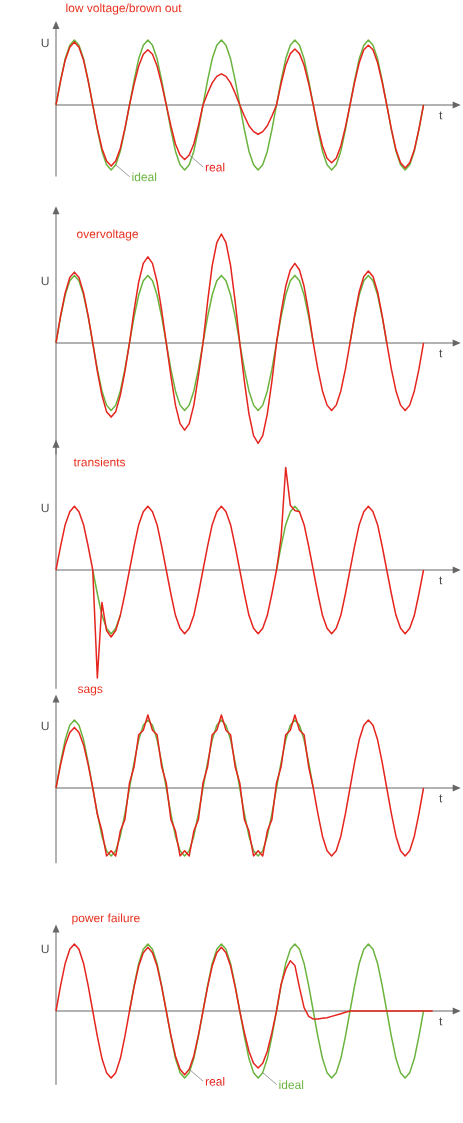 The width and height of the screenshot is (463, 1123). I want to click on chart-title: low voltage/brown out, so click(124, 9).